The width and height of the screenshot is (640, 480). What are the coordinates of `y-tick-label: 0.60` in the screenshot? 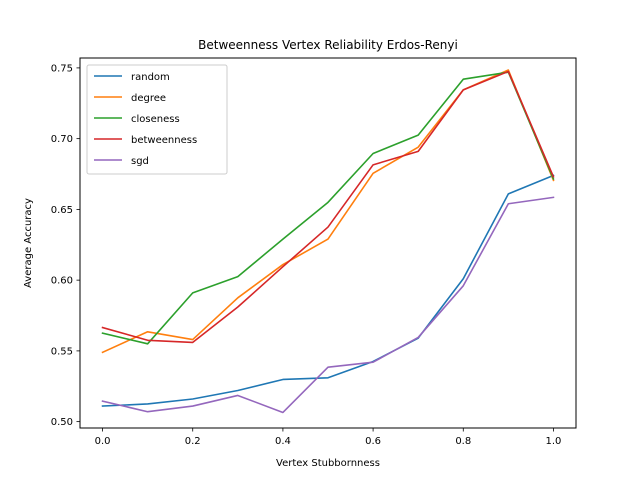 It's located at (62, 281).